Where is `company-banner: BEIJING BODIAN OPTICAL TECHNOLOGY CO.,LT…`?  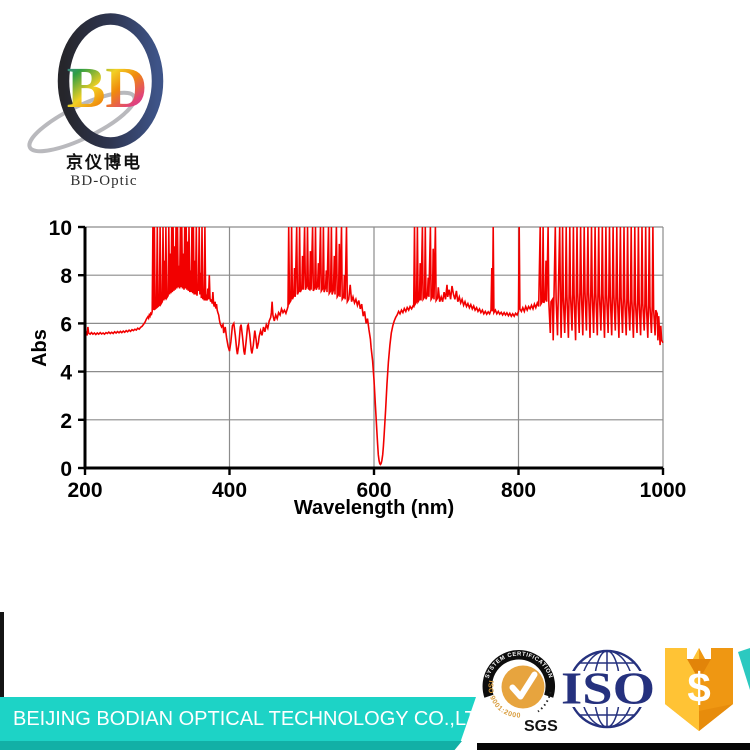
company-banner: BEIJING BODIAN OPTICAL TECHNOLOGY CO.,LT… is located at coordinates (238, 719).